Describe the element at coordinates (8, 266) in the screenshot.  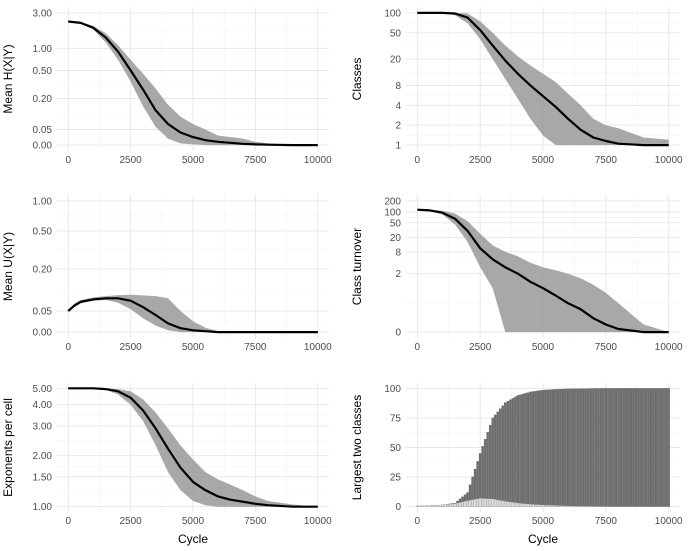
I see `y-axis-label: Mean U(X|Y)` at that location.